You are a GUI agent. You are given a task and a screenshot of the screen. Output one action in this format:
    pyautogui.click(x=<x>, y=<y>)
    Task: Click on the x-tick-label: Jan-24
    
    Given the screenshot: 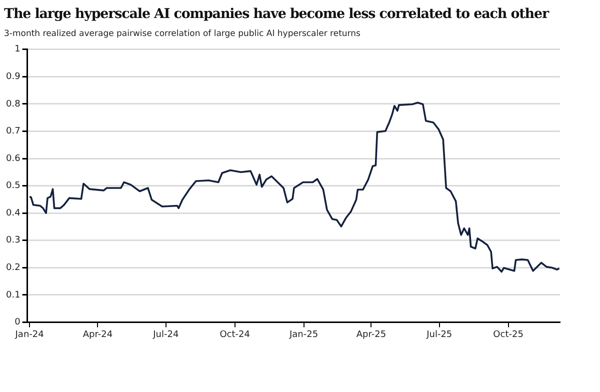 What is the action you would take?
    pyautogui.click(x=29, y=335)
    